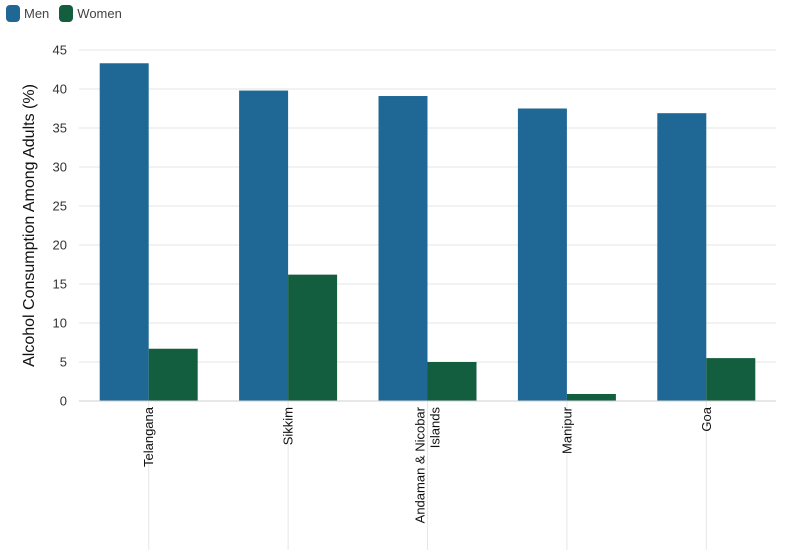 This screenshot has height=550, width=810. I want to click on legend-item-women: Women, so click(90, 13).